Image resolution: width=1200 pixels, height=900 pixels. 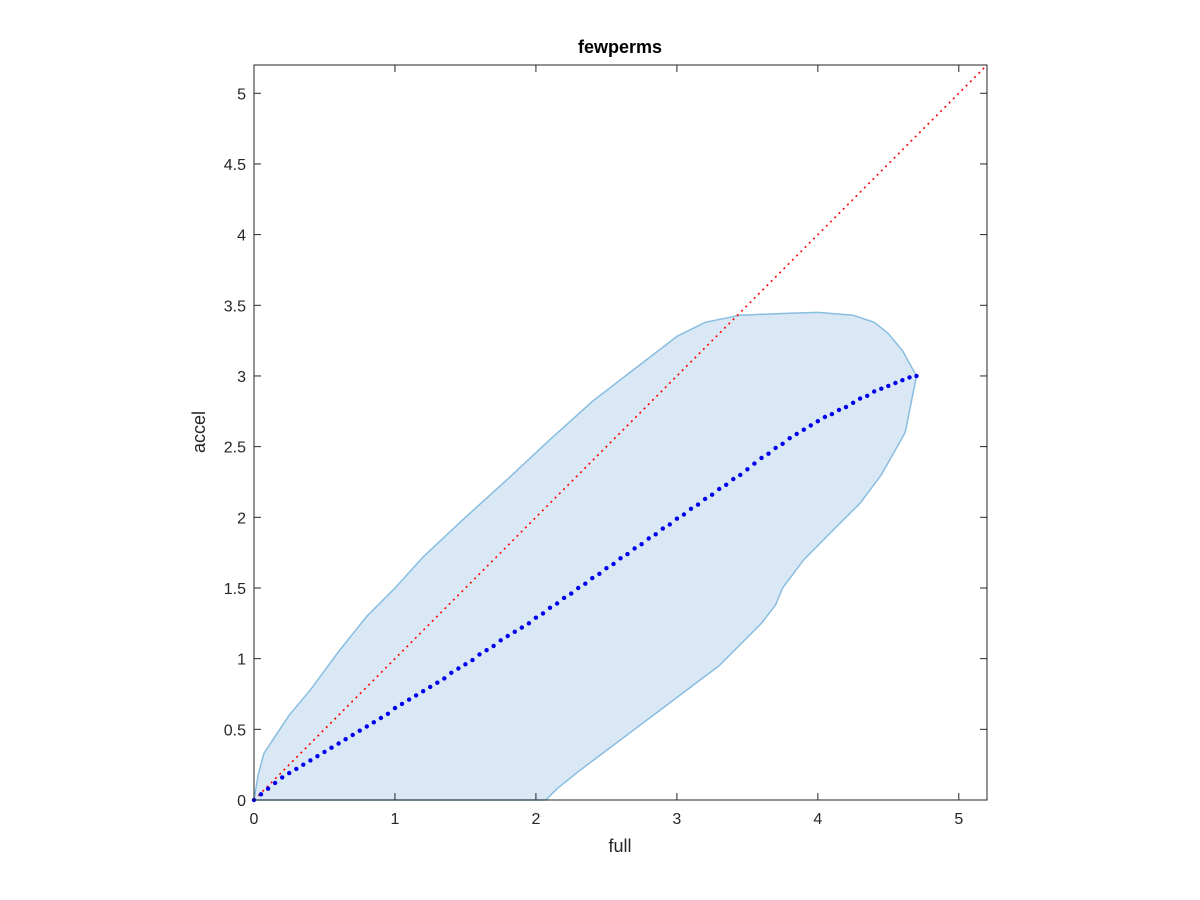 What do you see at coordinates (235, 448) in the screenshot?
I see `y-tick-label: 2.5` at bounding box center [235, 448].